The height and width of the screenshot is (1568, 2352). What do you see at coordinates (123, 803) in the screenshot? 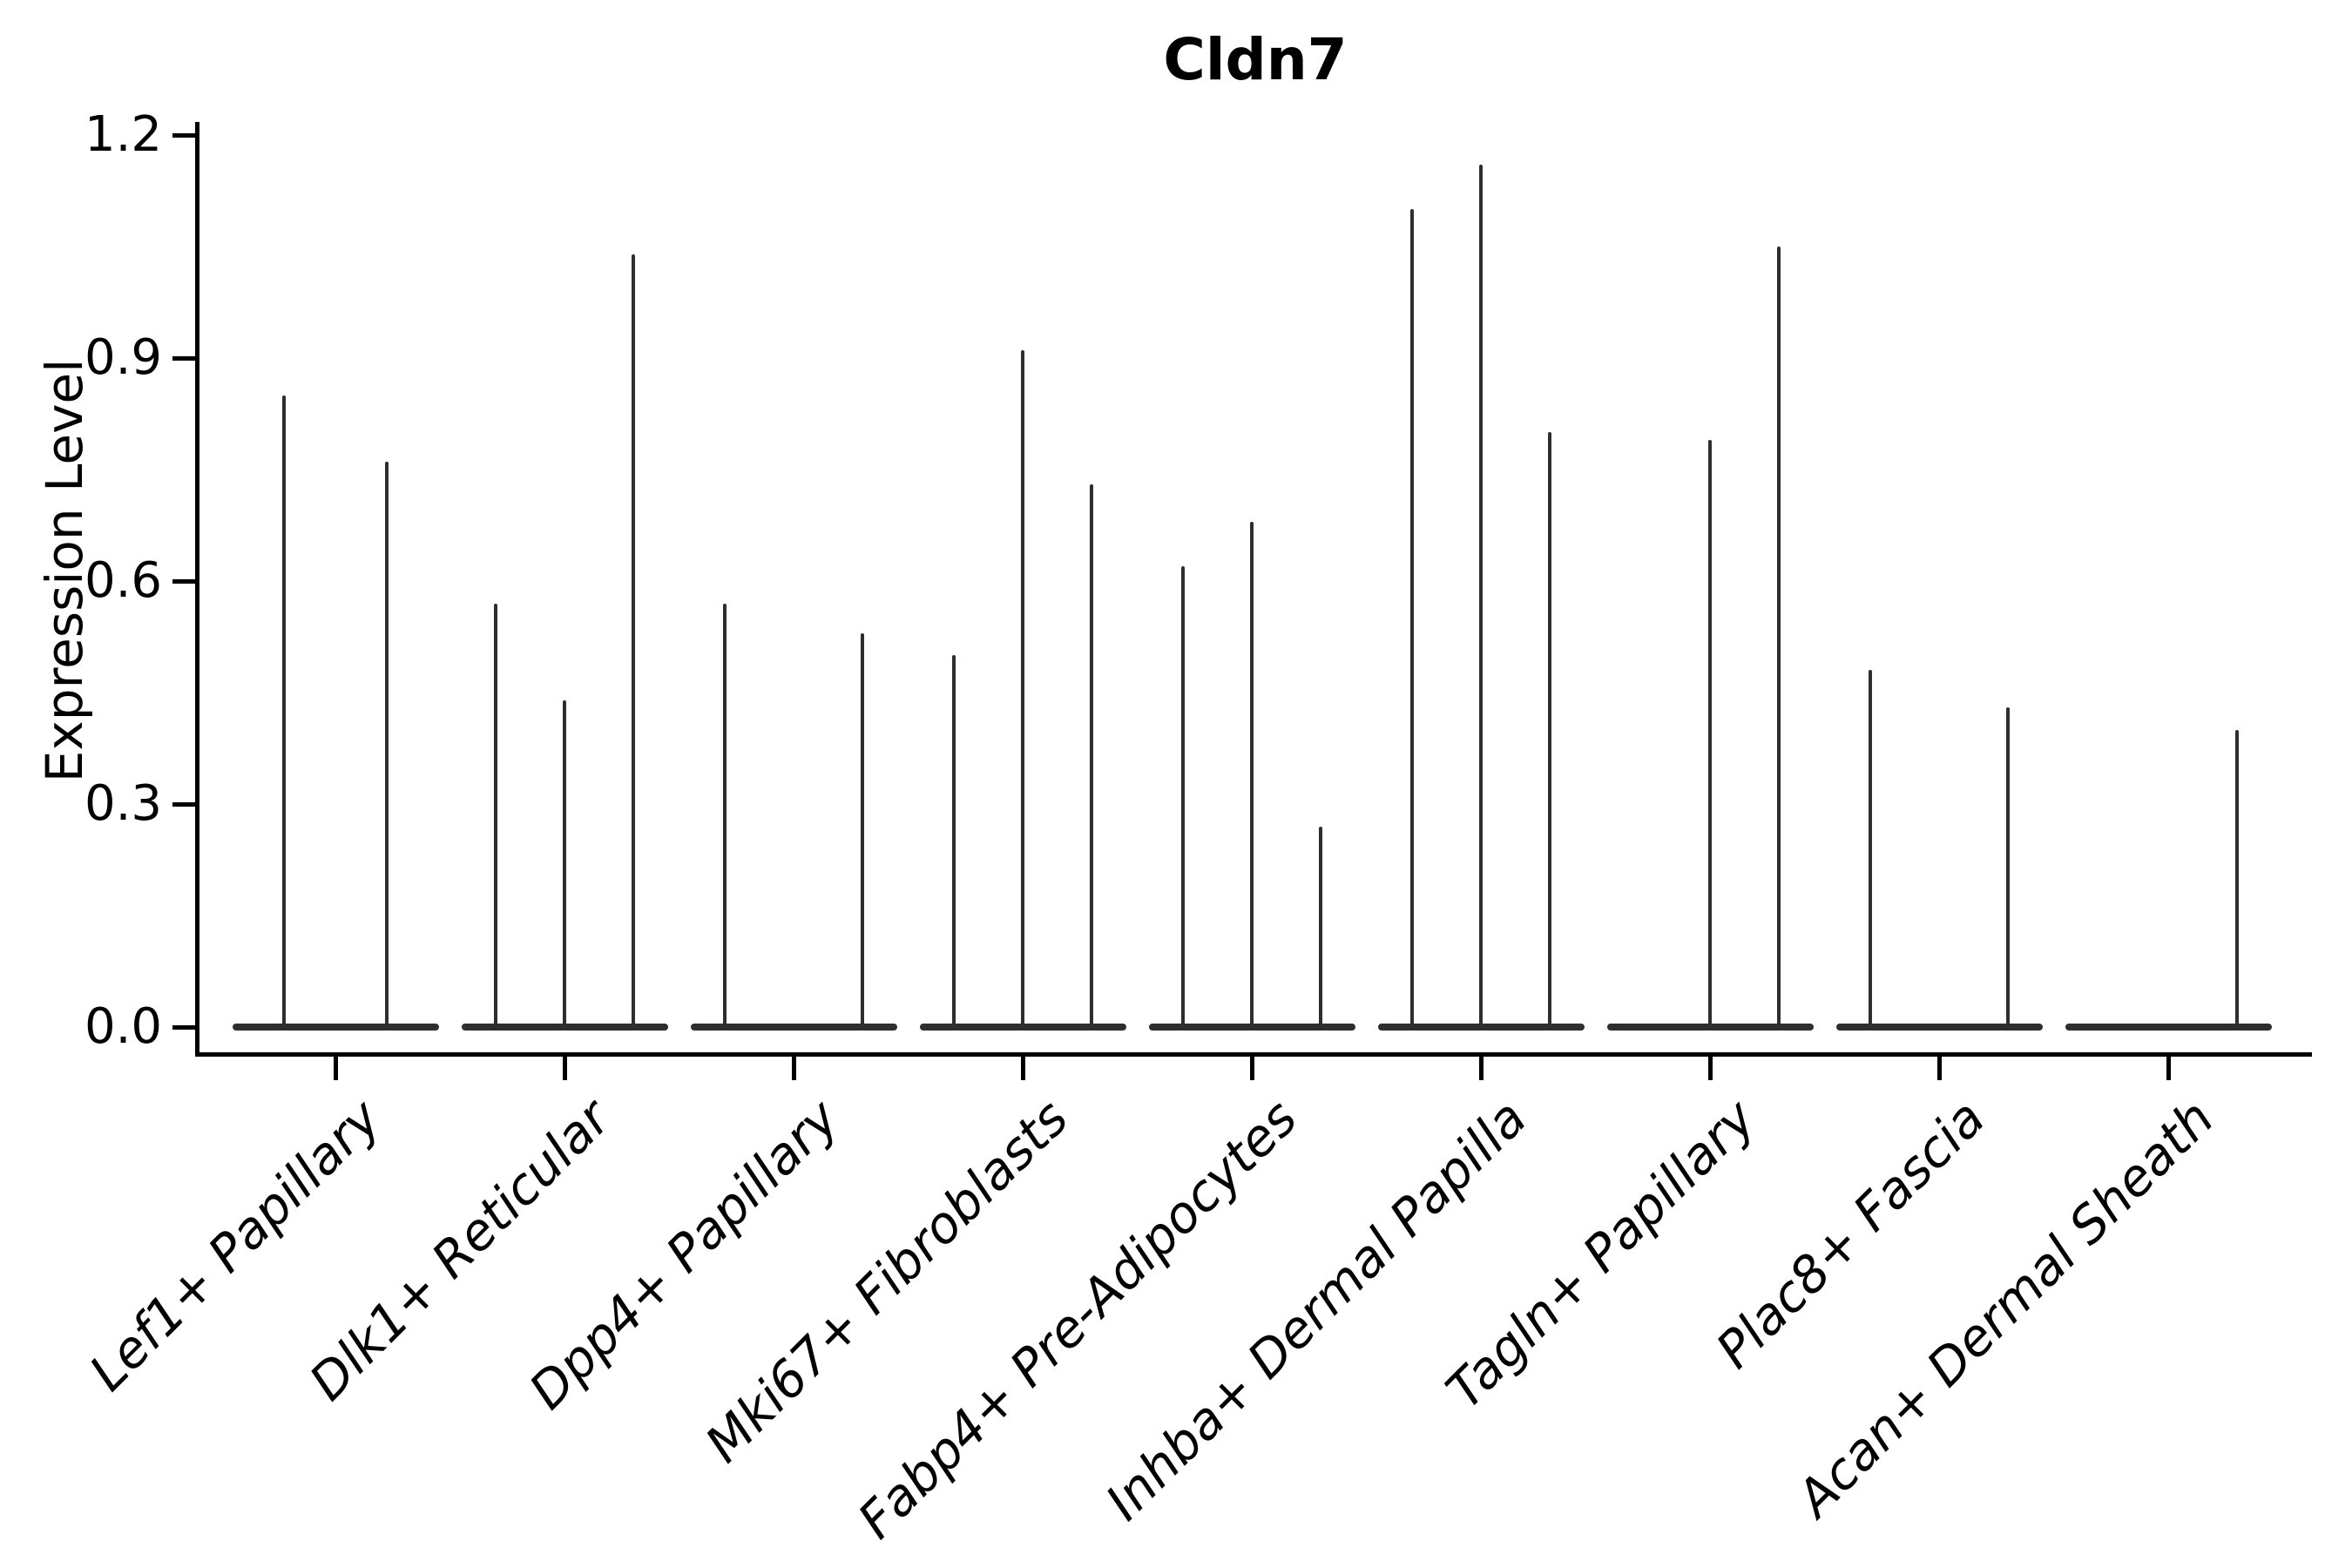
I see `y-tick-label: 0.3` at bounding box center [123, 803].